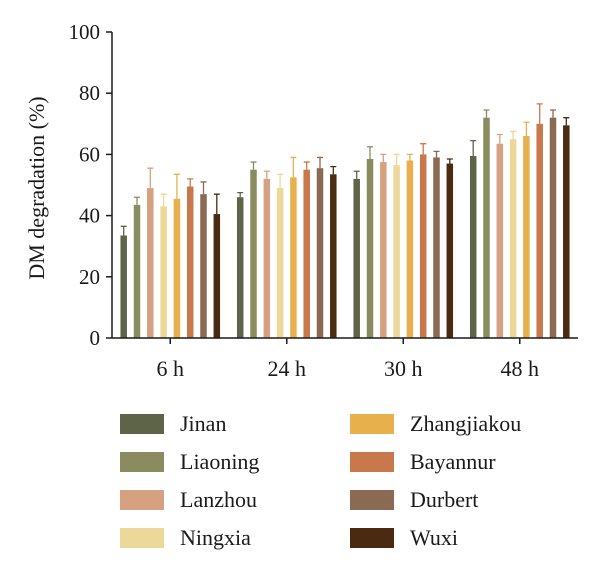 This screenshot has width=600, height=572. What do you see at coordinates (566, 231) in the screenshot?
I see `bar-wuxi-48h` at bounding box center [566, 231].